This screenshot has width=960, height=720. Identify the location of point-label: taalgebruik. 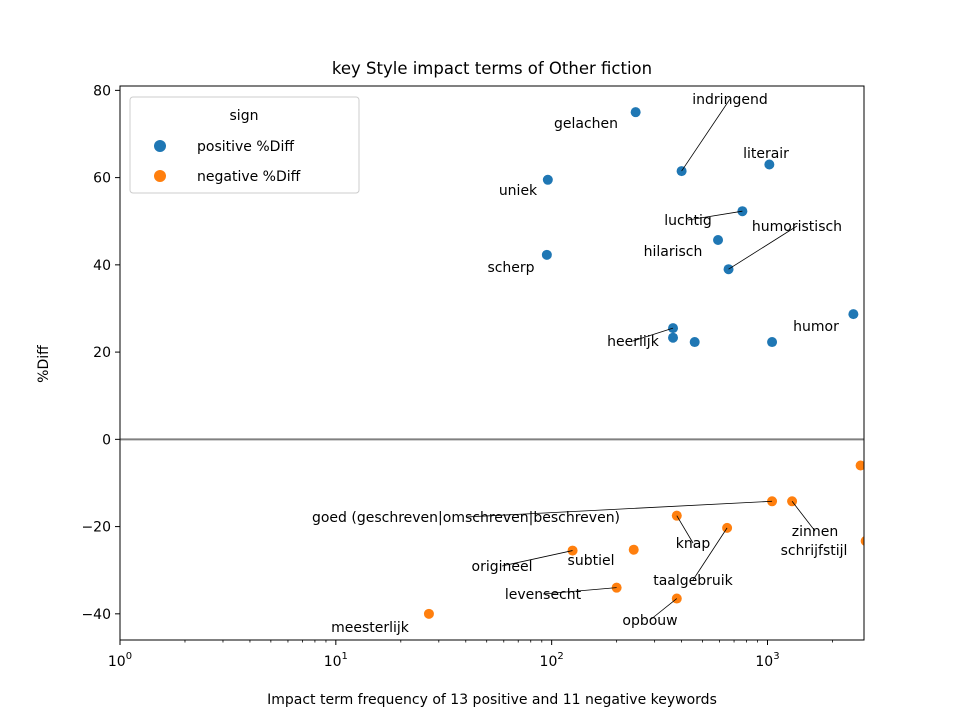
(693, 581).